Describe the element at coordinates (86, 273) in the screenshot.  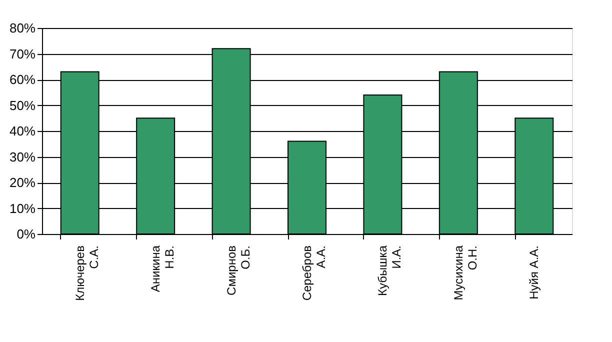
I see `x-tick-label: Ключерев С.А.` at that location.